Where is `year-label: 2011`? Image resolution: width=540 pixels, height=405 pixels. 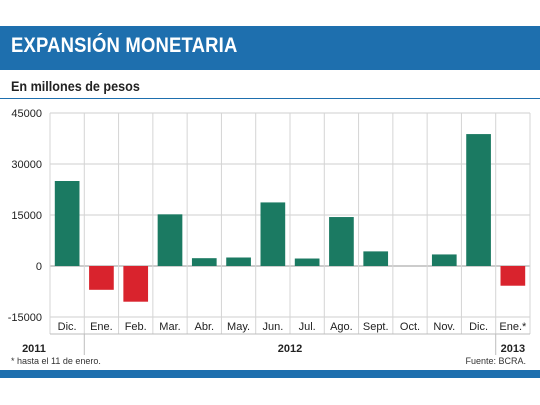
year-label: 2011 is located at coordinates (34, 349).